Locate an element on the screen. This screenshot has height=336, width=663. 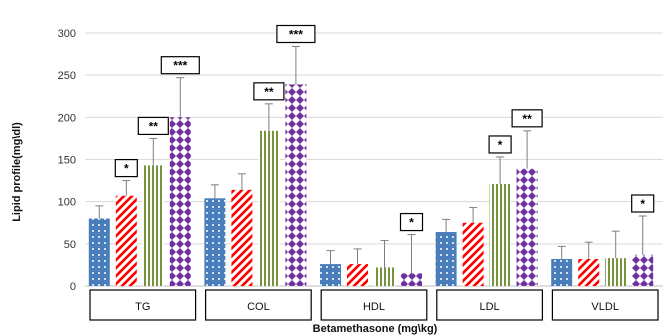
category-label-col: COL is located at coordinates (258, 307).